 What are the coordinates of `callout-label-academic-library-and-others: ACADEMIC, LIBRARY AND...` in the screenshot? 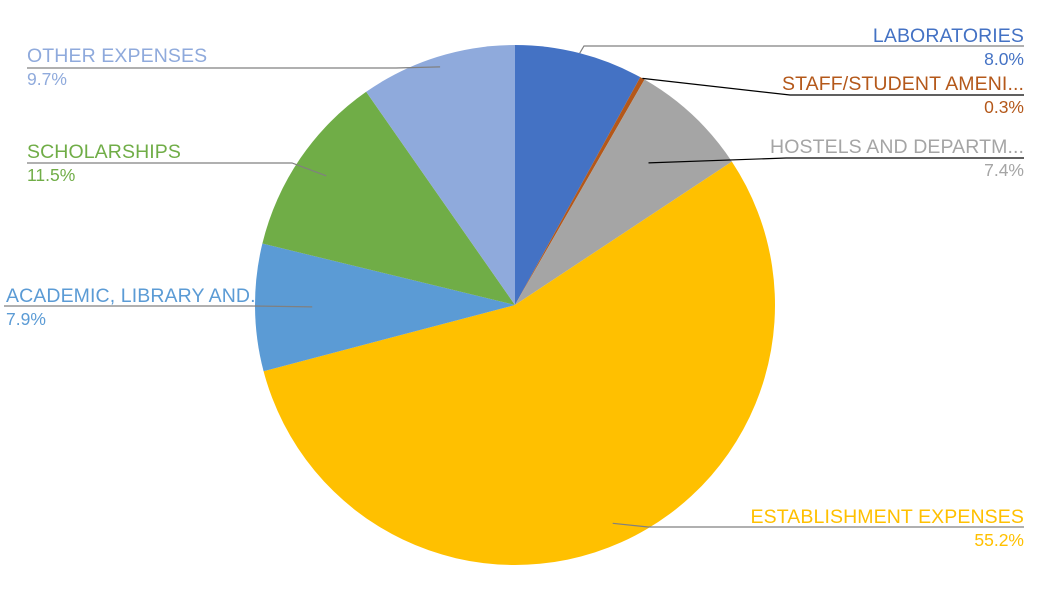 It's located at (136, 296).